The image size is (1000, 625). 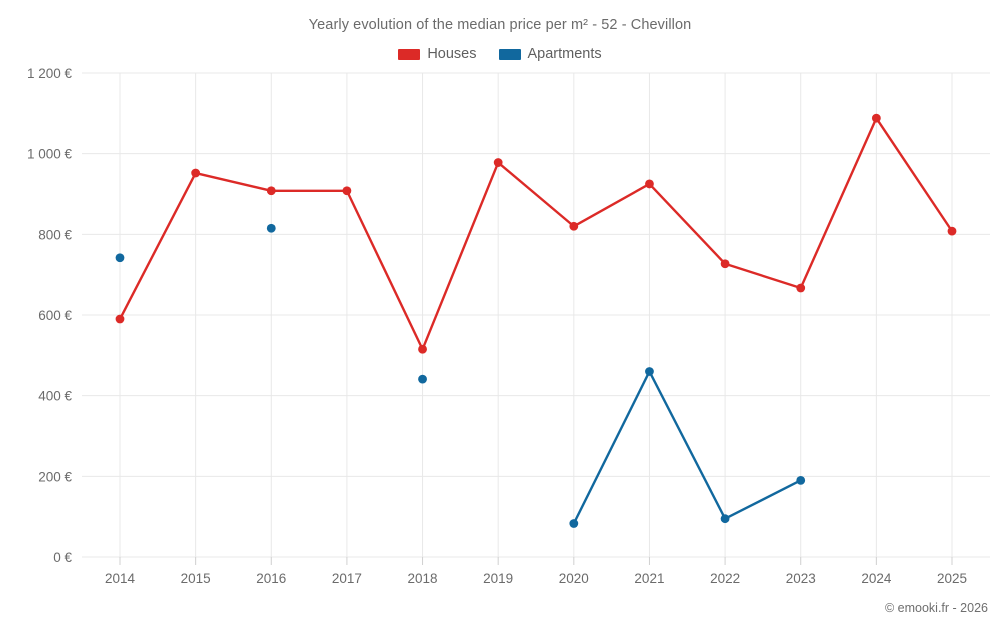 I want to click on y-axis-tick-label: 600 €, so click(x=55, y=315).